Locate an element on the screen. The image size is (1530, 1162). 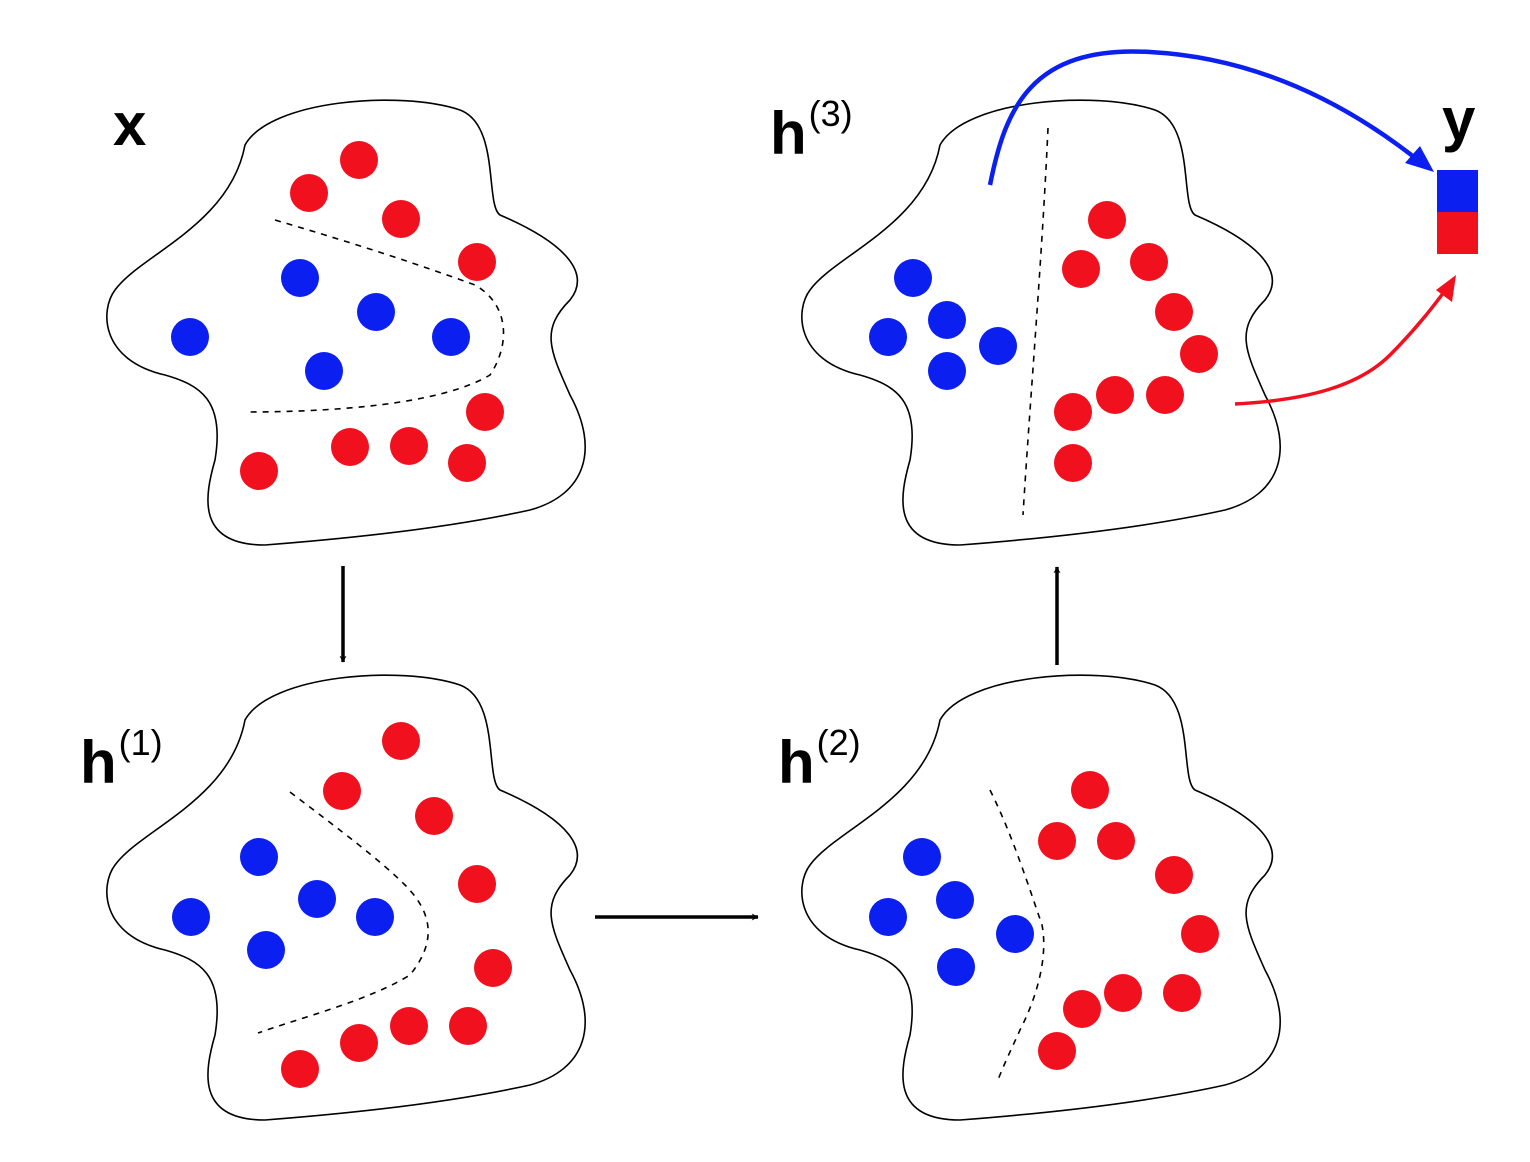
label-h1-main: h is located at coordinates (98, 762).